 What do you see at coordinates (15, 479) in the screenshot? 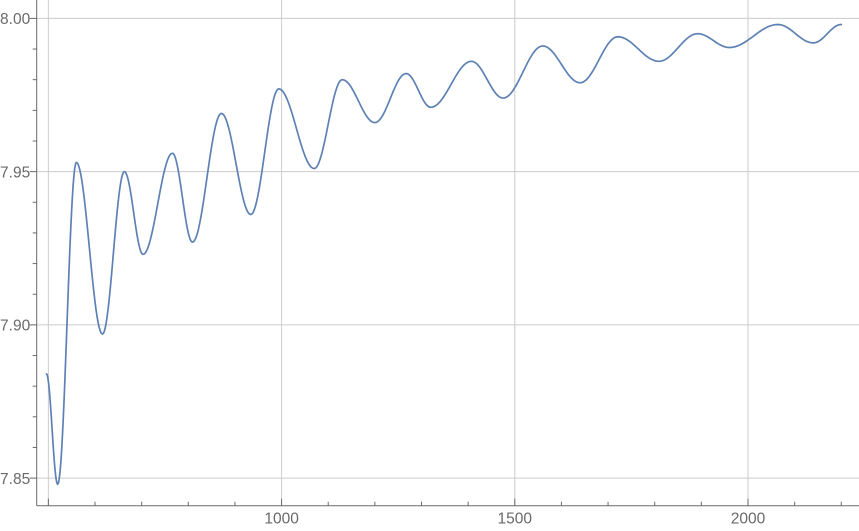
I see `y-tick-label: 7.85` at bounding box center [15, 479].